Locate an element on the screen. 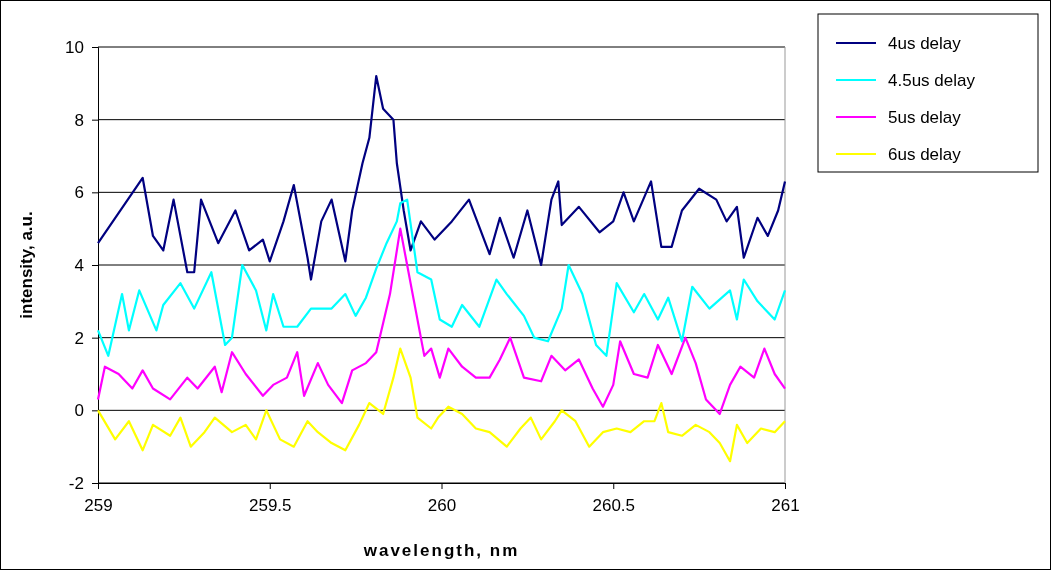 This screenshot has height=570, width=1051. y-tick-label: 6 is located at coordinates (79, 193).